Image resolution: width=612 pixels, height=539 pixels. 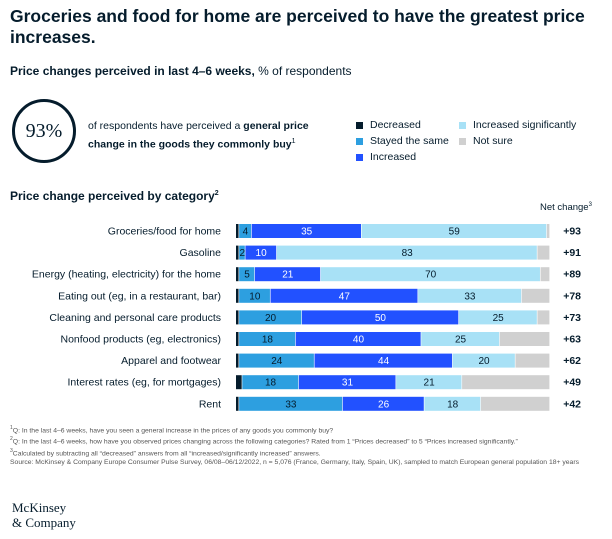 What do you see at coordinates (590, 205) in the screenshot?
I see `net-change-header-footnote: 3` at bounding box center [590, 205].